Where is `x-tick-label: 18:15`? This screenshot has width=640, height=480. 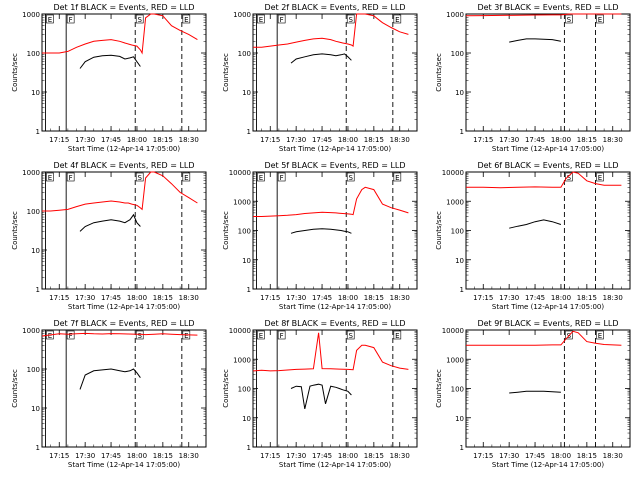 x-tick-label: 18:15 is located at coordinates (587, 140).